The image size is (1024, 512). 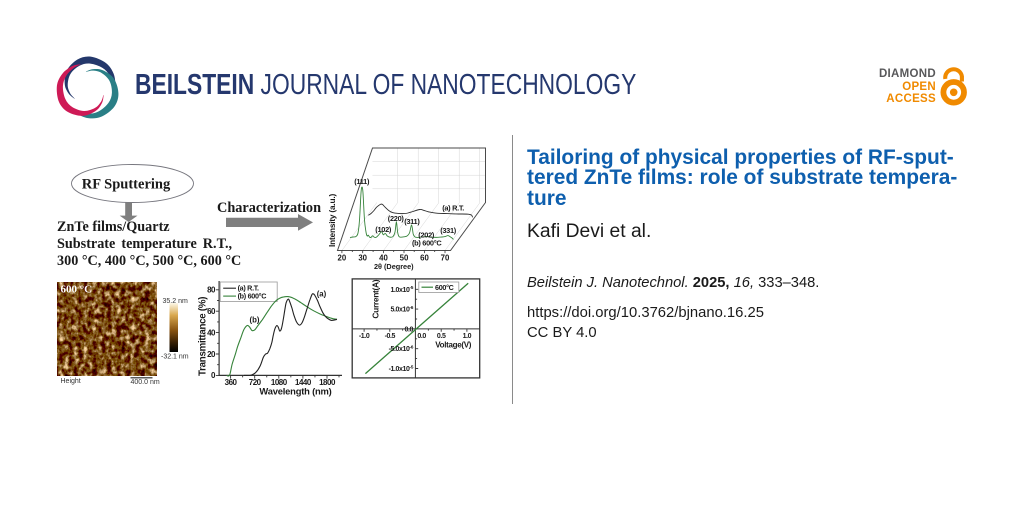 I want to click on svg-text: (331), so click(x=448, y=230).